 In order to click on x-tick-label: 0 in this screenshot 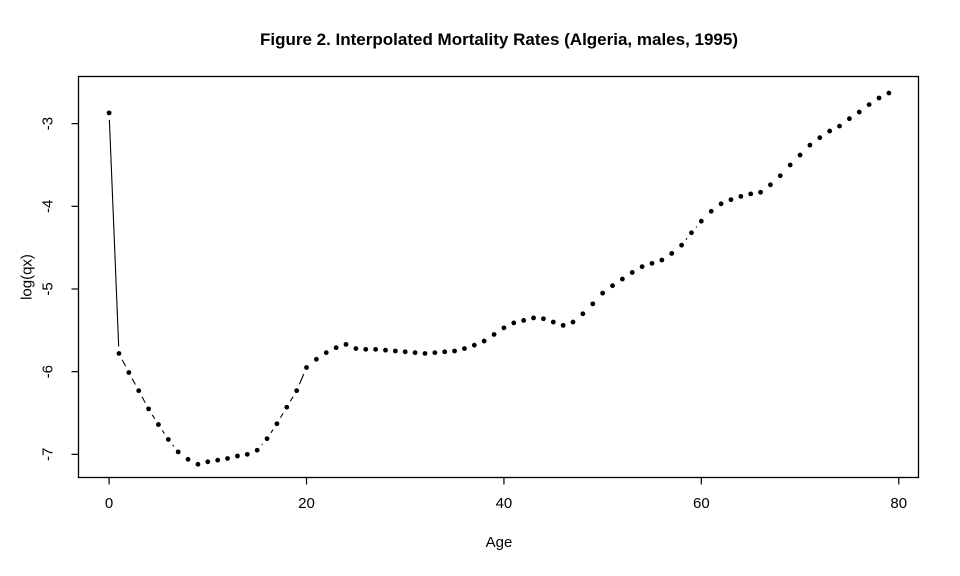, I will do `click(109, 503)`.